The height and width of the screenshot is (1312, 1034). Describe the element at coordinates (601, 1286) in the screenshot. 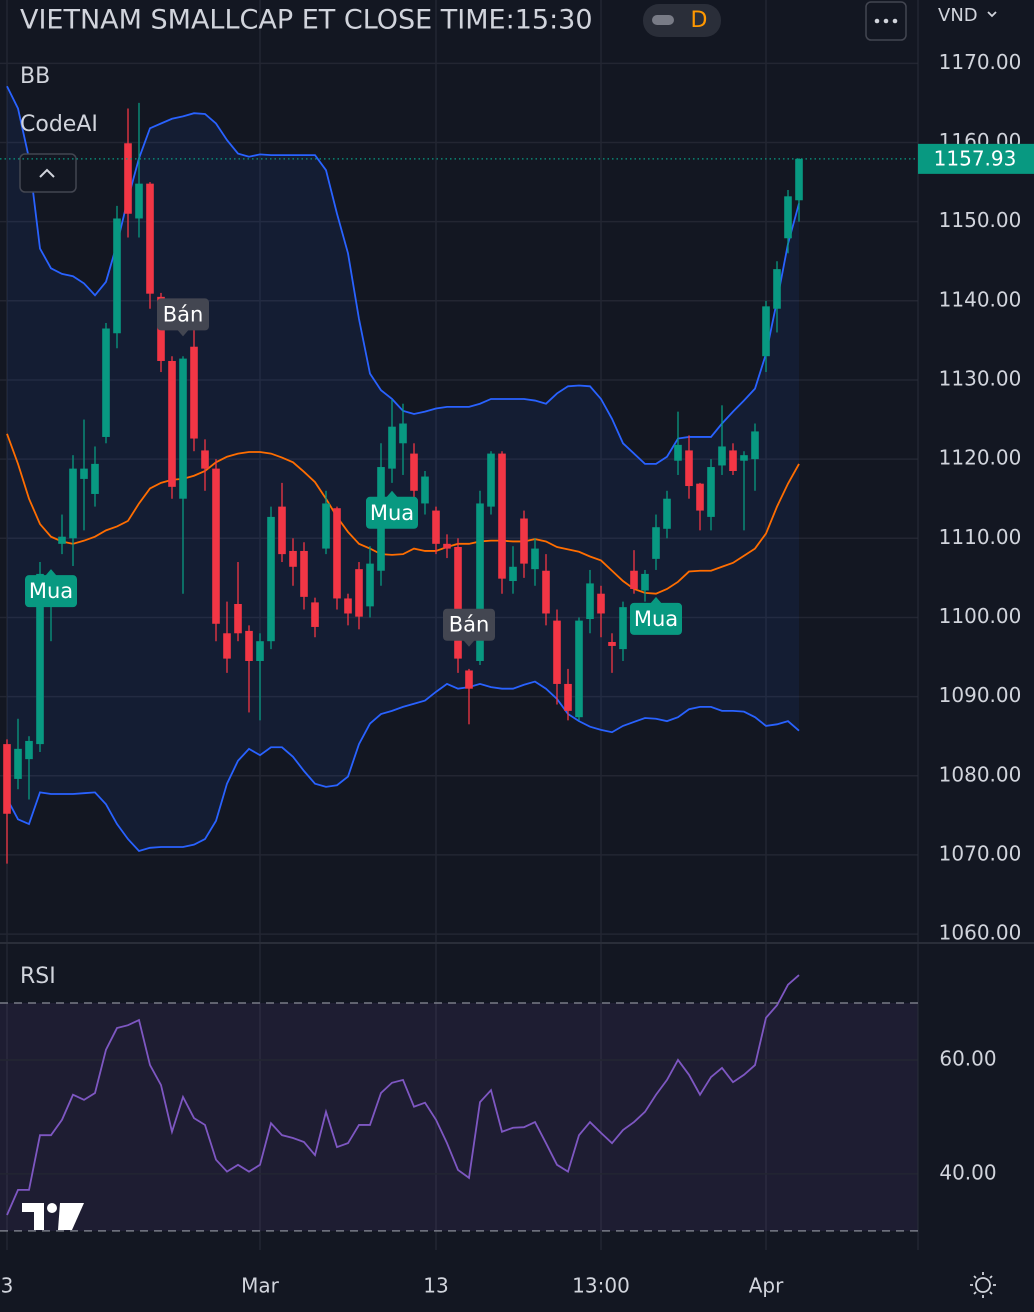

I see `x-tick-label: 13:00` at that location.